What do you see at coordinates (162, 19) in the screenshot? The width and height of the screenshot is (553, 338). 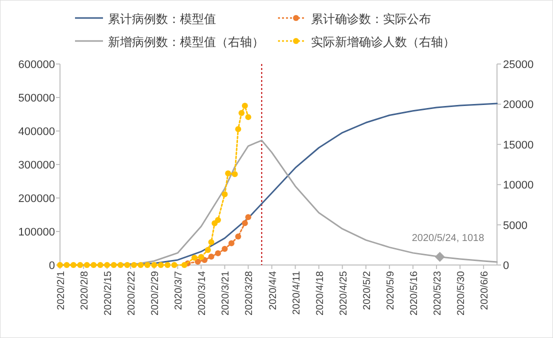 I see `legend-label: 累计病例数：模型值` at bounding box center [162, 19].